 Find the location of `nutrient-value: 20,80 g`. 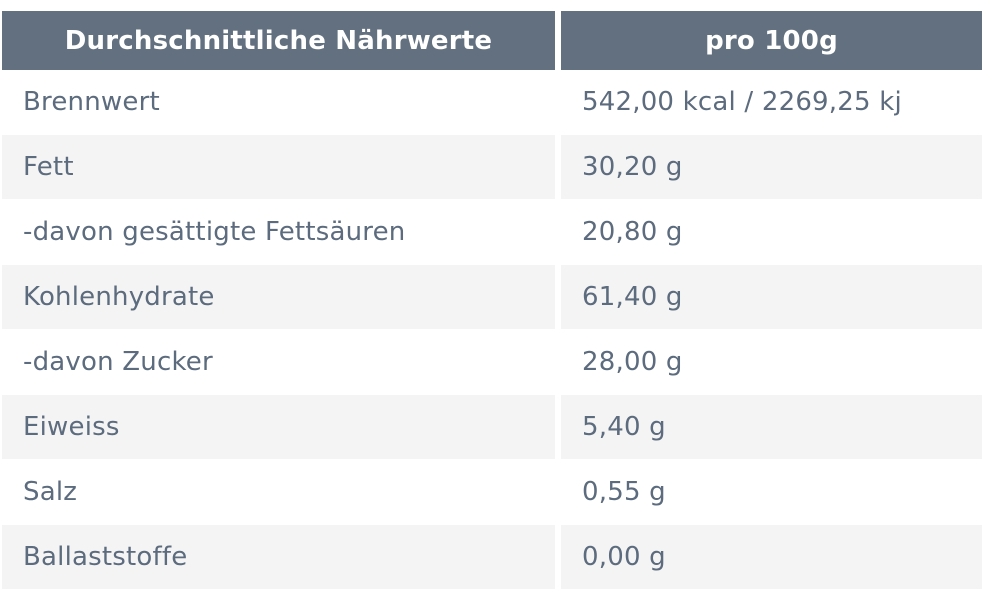

nutrient-value: 20,80 g is located at coordinates (771, 232).